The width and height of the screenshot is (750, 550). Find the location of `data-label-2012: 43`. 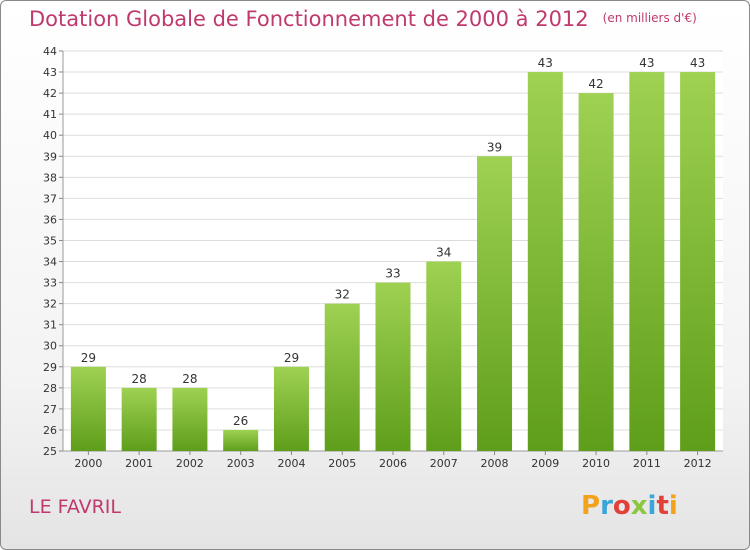

data-label-2012: 43 is located at coordinates (697, 63).